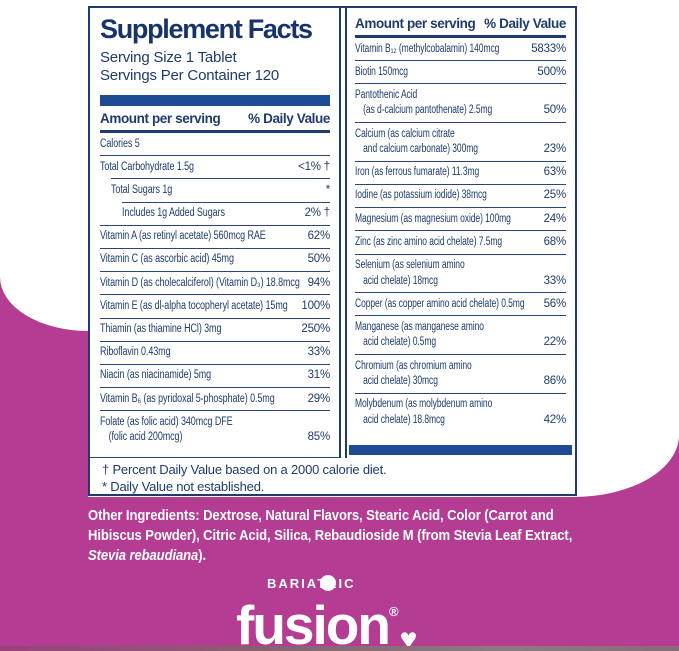  I want to click on serving-size: Serving Size 1 Tablet, so click(168, 57).